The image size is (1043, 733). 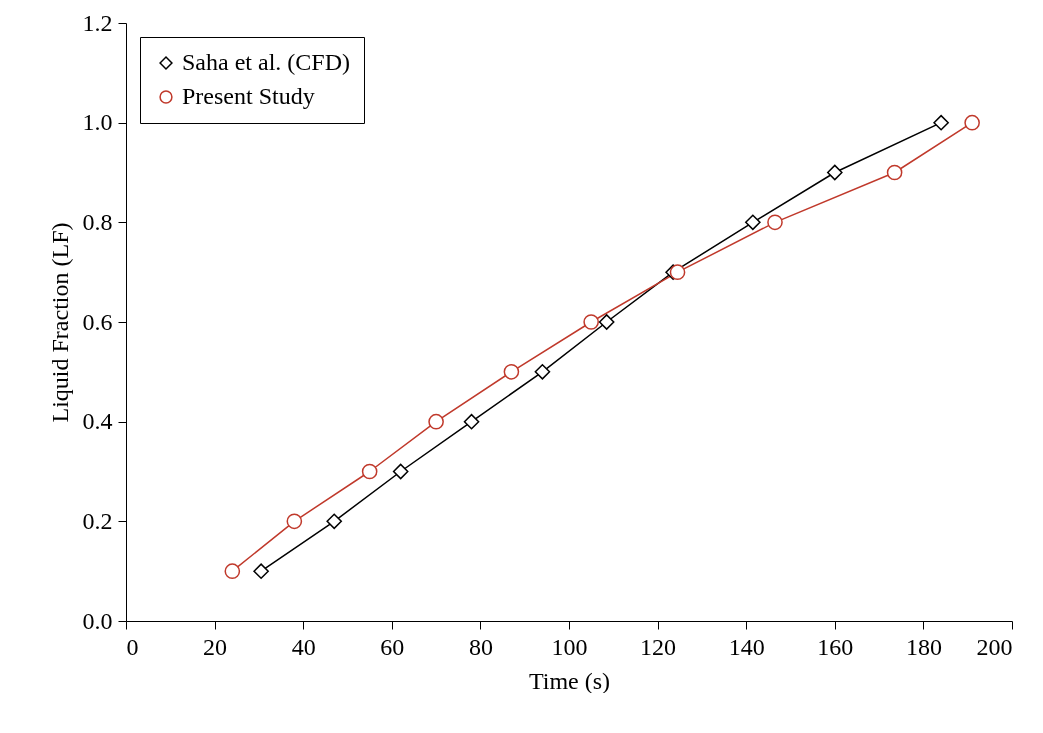 What do you see at coordinates (215, 646) in the screenshot?
I see `x-tick-label: 20` at bounding box center [215, 646].